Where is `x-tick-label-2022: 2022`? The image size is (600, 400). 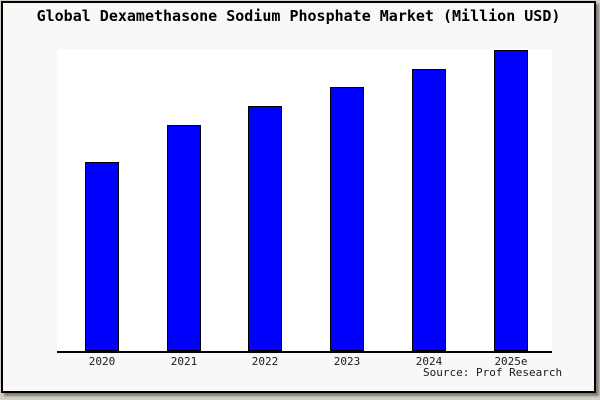
x-tick-label-2022: 2022 is located at coordinates (265, 361).